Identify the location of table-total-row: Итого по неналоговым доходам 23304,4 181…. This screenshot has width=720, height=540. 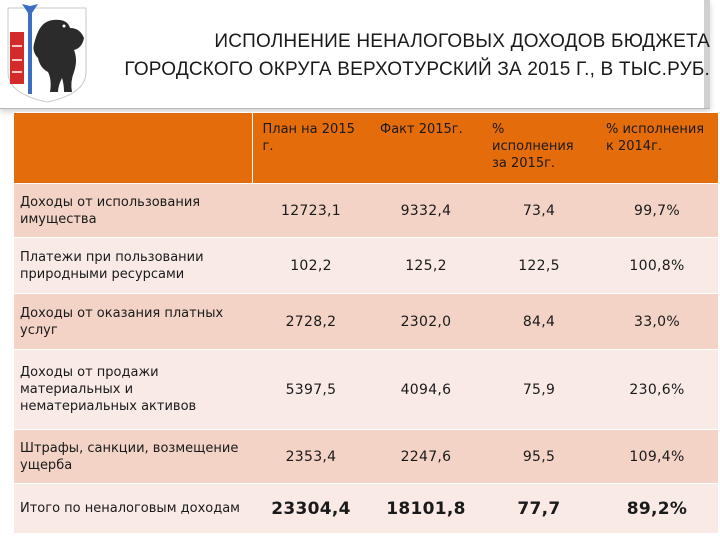
(366, 508).